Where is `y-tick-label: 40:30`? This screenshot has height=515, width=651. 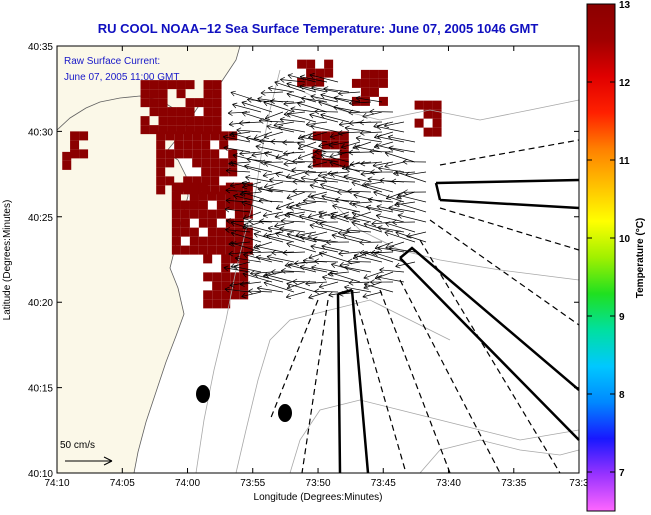
y-tick-label: 40:30 is located at coordinates (40, 132).